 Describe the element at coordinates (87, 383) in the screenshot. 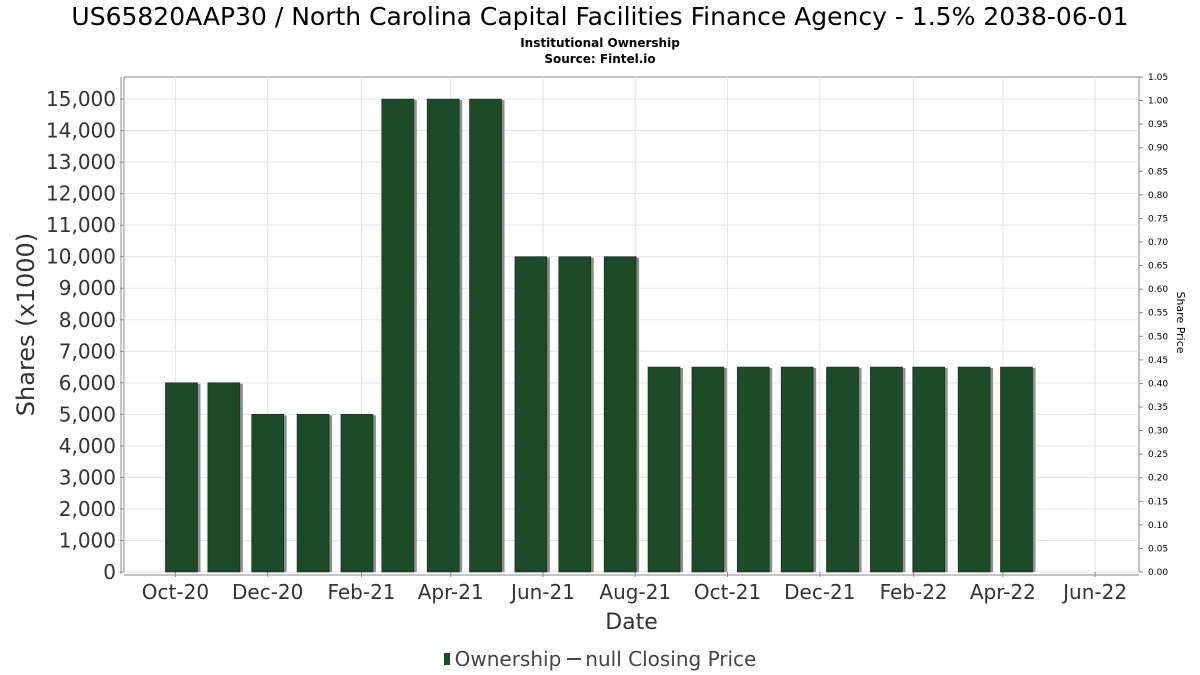

I see `y-tick-label: 6,000` at that location.